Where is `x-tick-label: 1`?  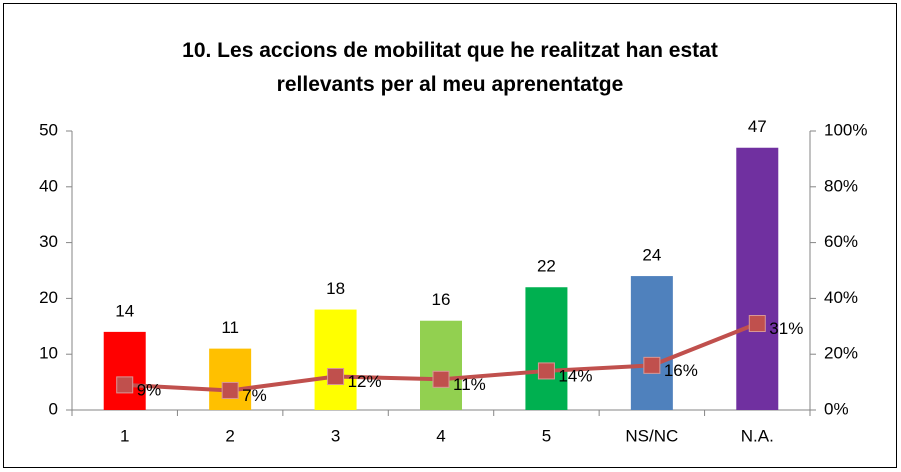
x-tick-label: 1 is located at coordinates (124, 435).